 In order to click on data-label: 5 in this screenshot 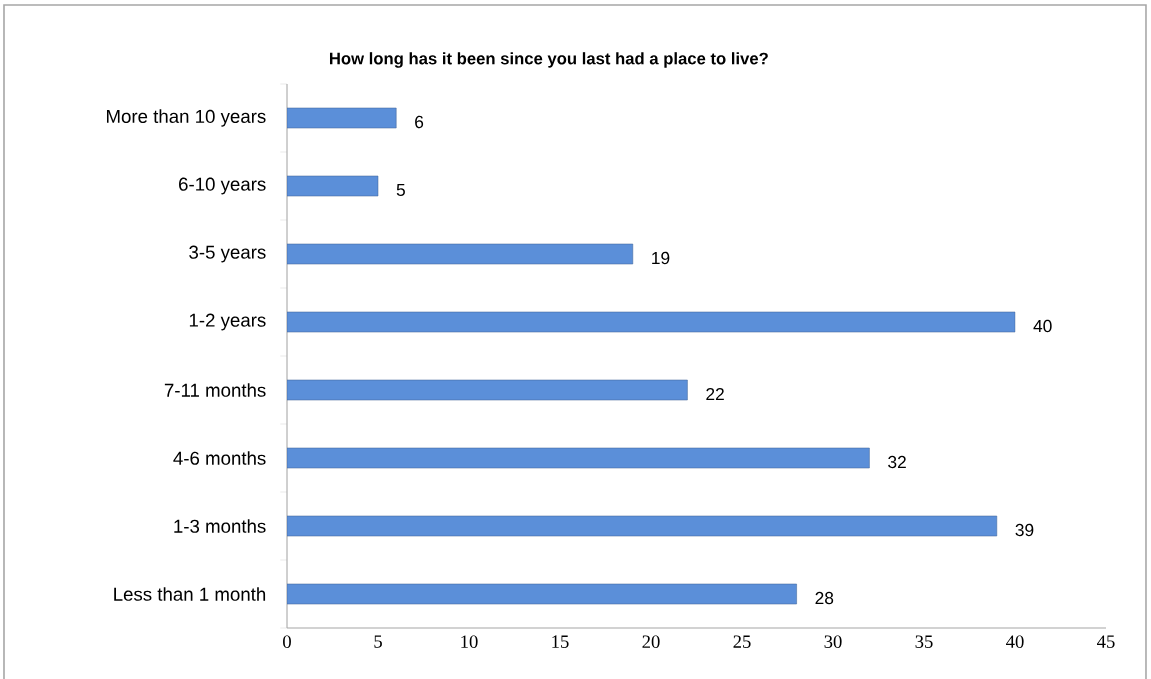, I will do `click(400, 190)`.